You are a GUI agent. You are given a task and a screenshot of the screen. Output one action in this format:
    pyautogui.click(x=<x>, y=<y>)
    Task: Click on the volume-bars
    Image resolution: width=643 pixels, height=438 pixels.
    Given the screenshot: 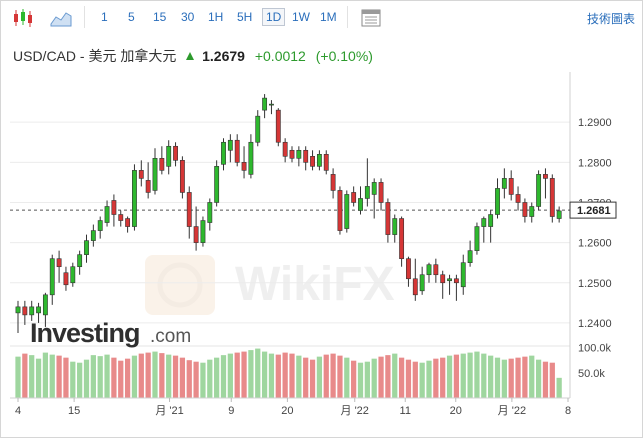 What is the action you would take?
    pyautogui.click(x=288, y=373)
    